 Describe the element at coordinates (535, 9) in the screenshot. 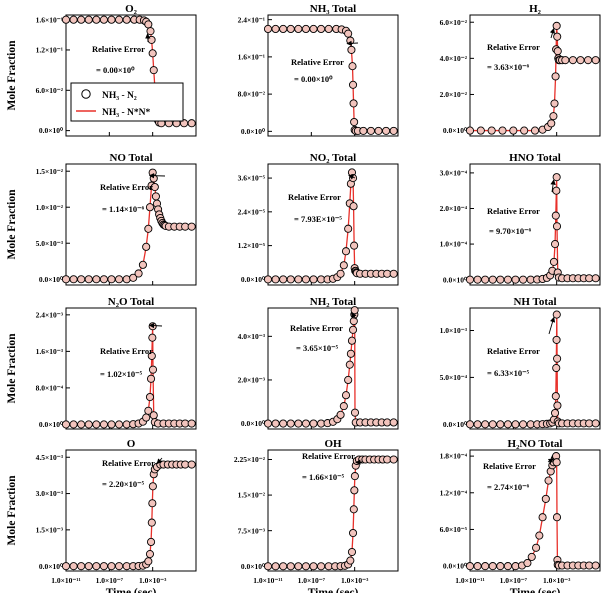

I see `panel-title: H₂` at that location.